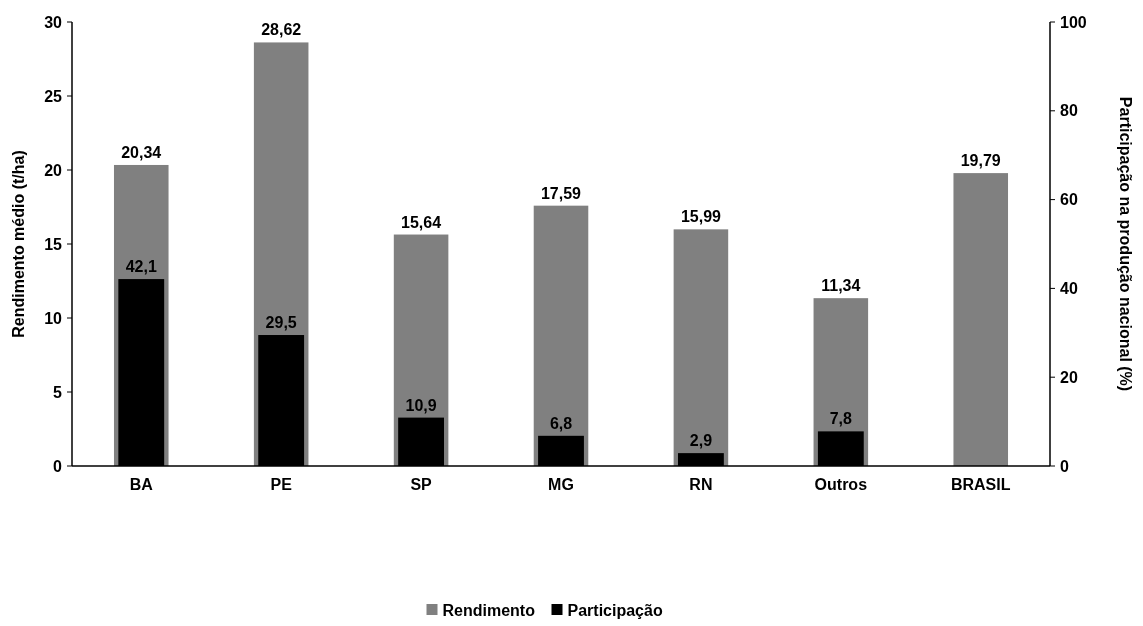 The image size is (1143, 626). Describe the element at coordinates (841, 286) in the screenshot. I see `data-label: 11,34` at that location.